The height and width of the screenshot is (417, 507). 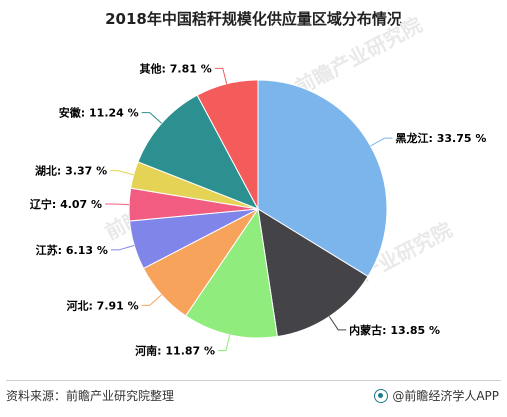 What do you see at coordinates (394, 330) in the screenshot?
I see `label-内蒙古: 内蒙古: 13.85 %` at bounding box center [394, 330].